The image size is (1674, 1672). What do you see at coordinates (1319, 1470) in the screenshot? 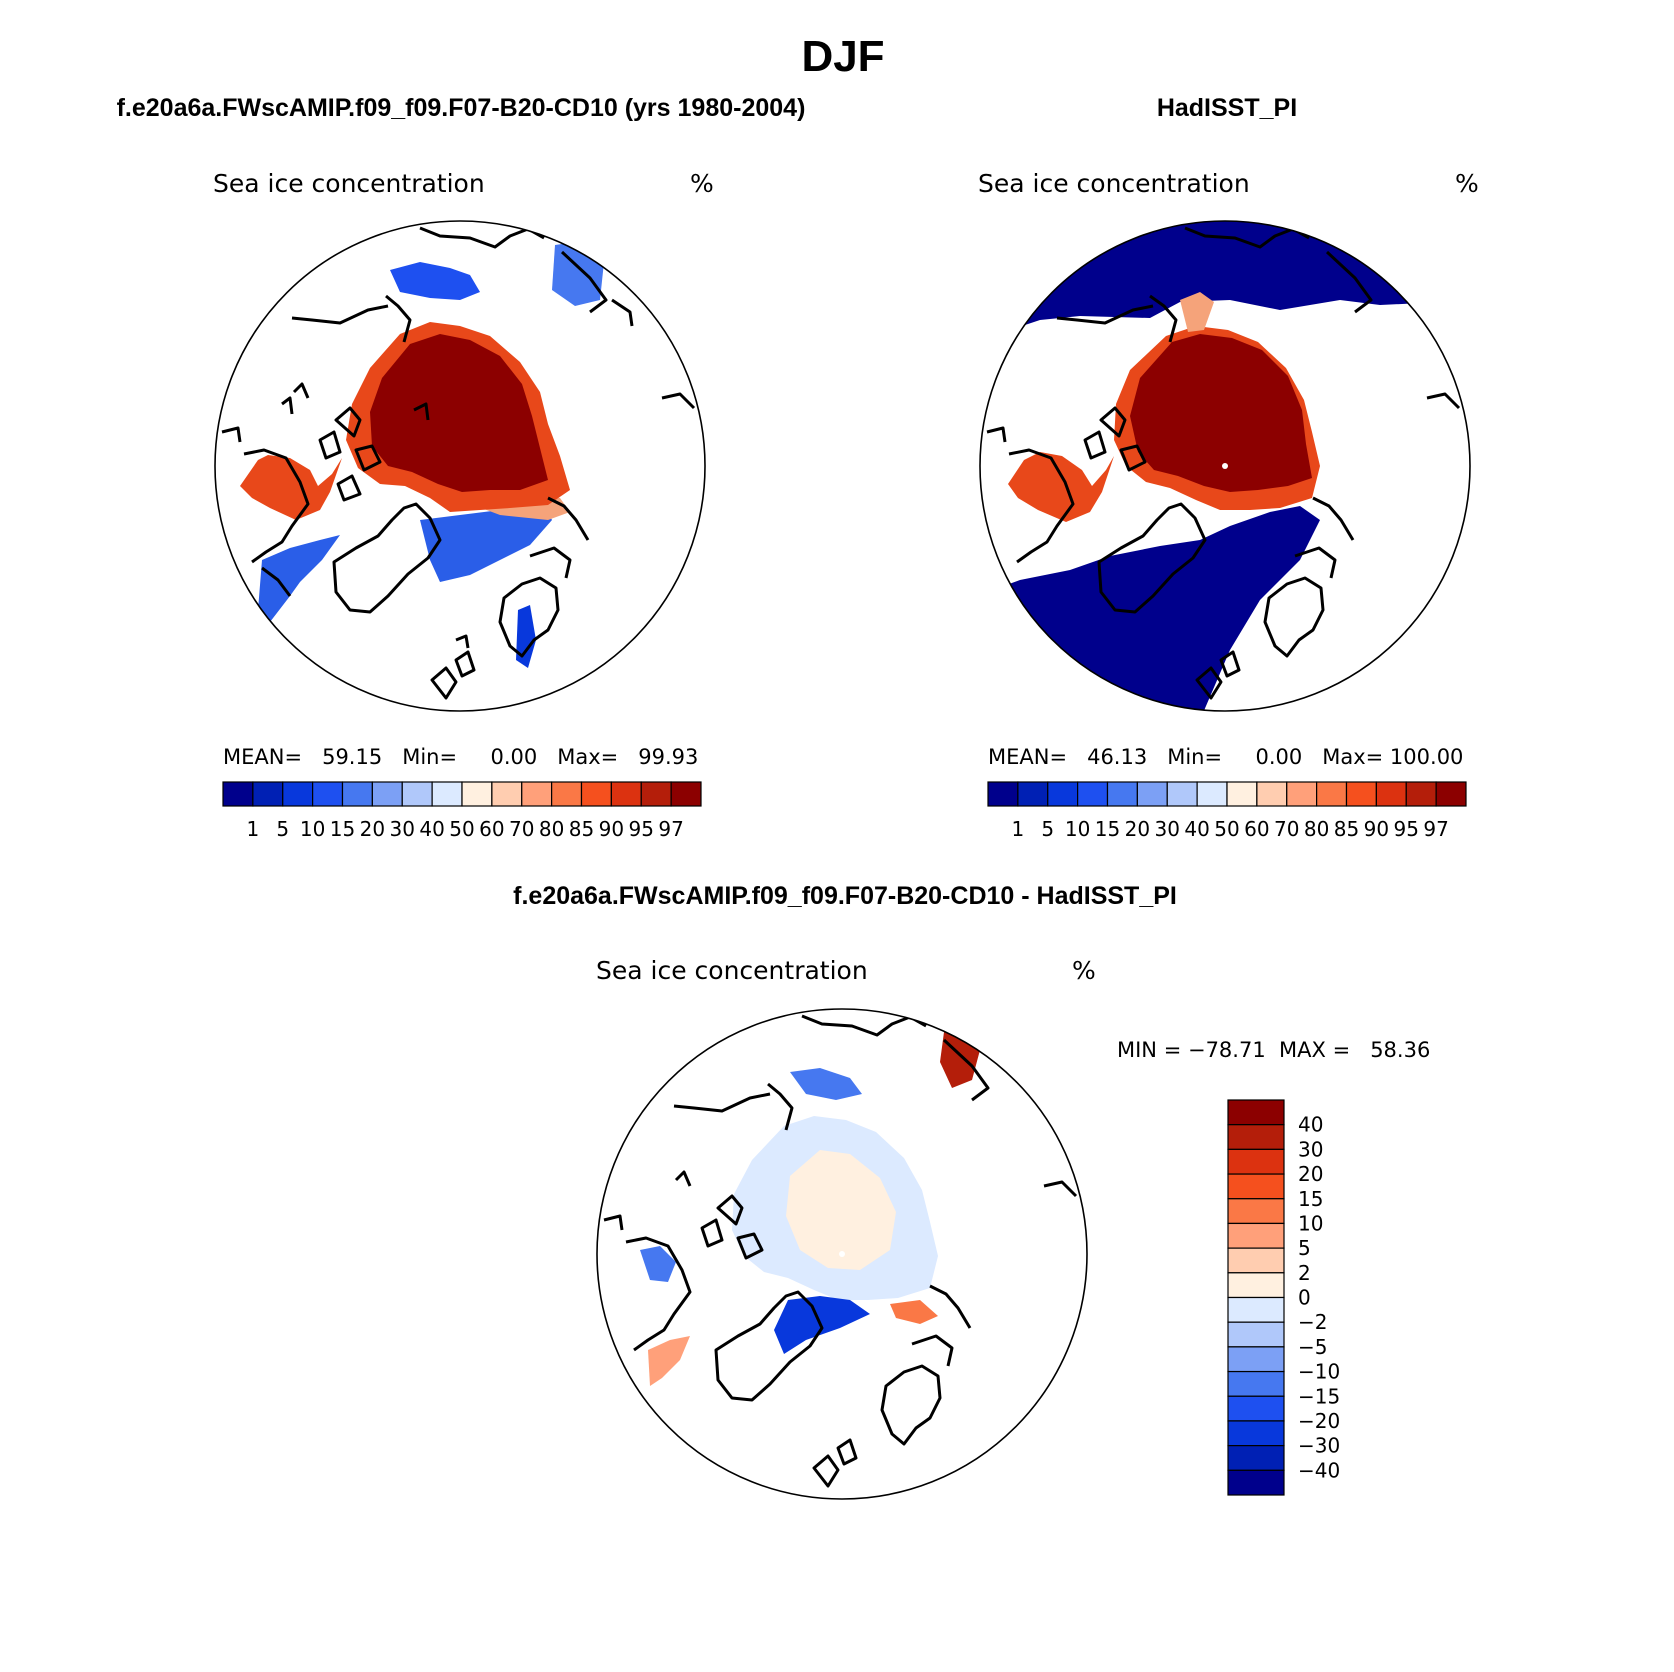
I see `panel-c-colorbar-label: −40` at bounding box center [1319, 1470].